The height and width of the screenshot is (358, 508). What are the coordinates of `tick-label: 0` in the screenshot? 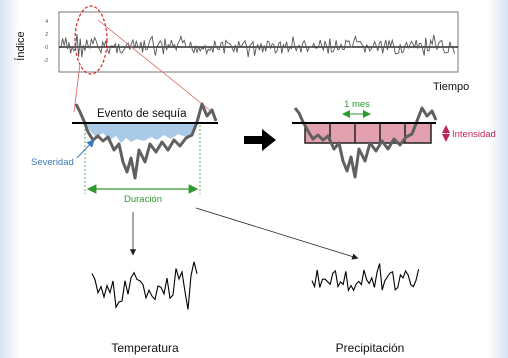 It's located at (46, 48).